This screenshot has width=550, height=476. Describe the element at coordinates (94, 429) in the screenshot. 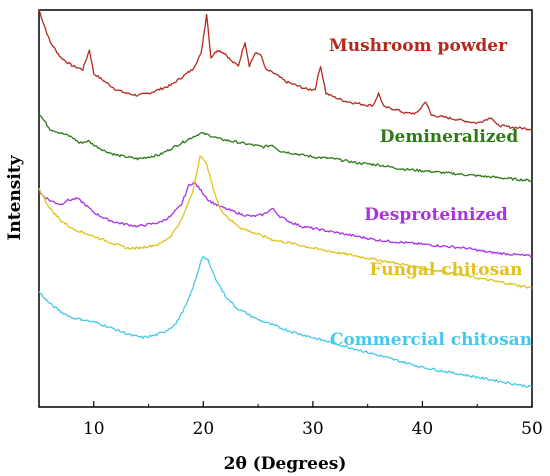

I see `x-tick-label: 10` at that location.